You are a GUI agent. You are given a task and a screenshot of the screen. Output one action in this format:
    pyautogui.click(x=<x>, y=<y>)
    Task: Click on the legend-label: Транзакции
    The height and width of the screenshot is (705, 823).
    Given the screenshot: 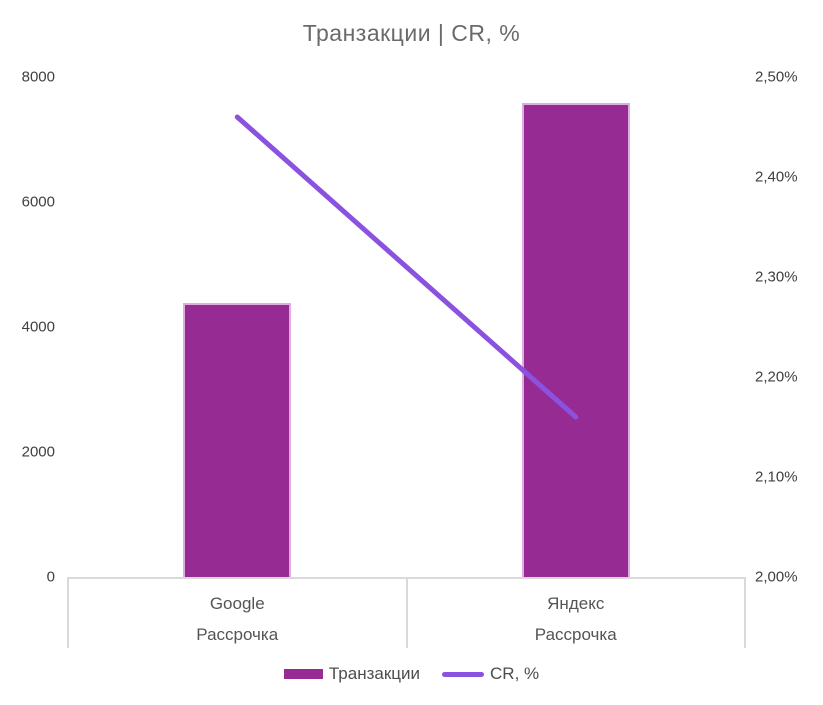 What is the action you would take?
    pyautogui.click(x=374, y=673)
    